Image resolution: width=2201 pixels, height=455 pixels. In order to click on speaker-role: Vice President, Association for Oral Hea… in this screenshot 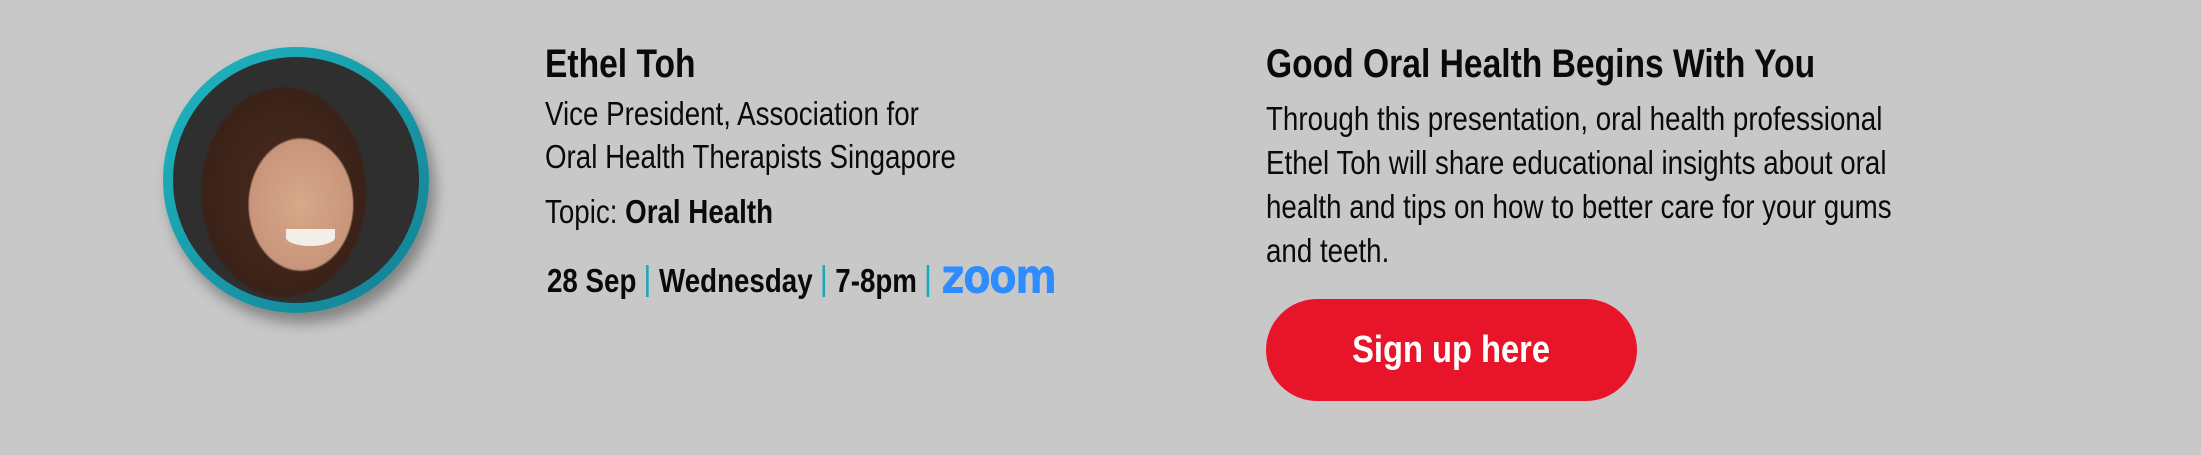, I will do `click(750, 135)`.